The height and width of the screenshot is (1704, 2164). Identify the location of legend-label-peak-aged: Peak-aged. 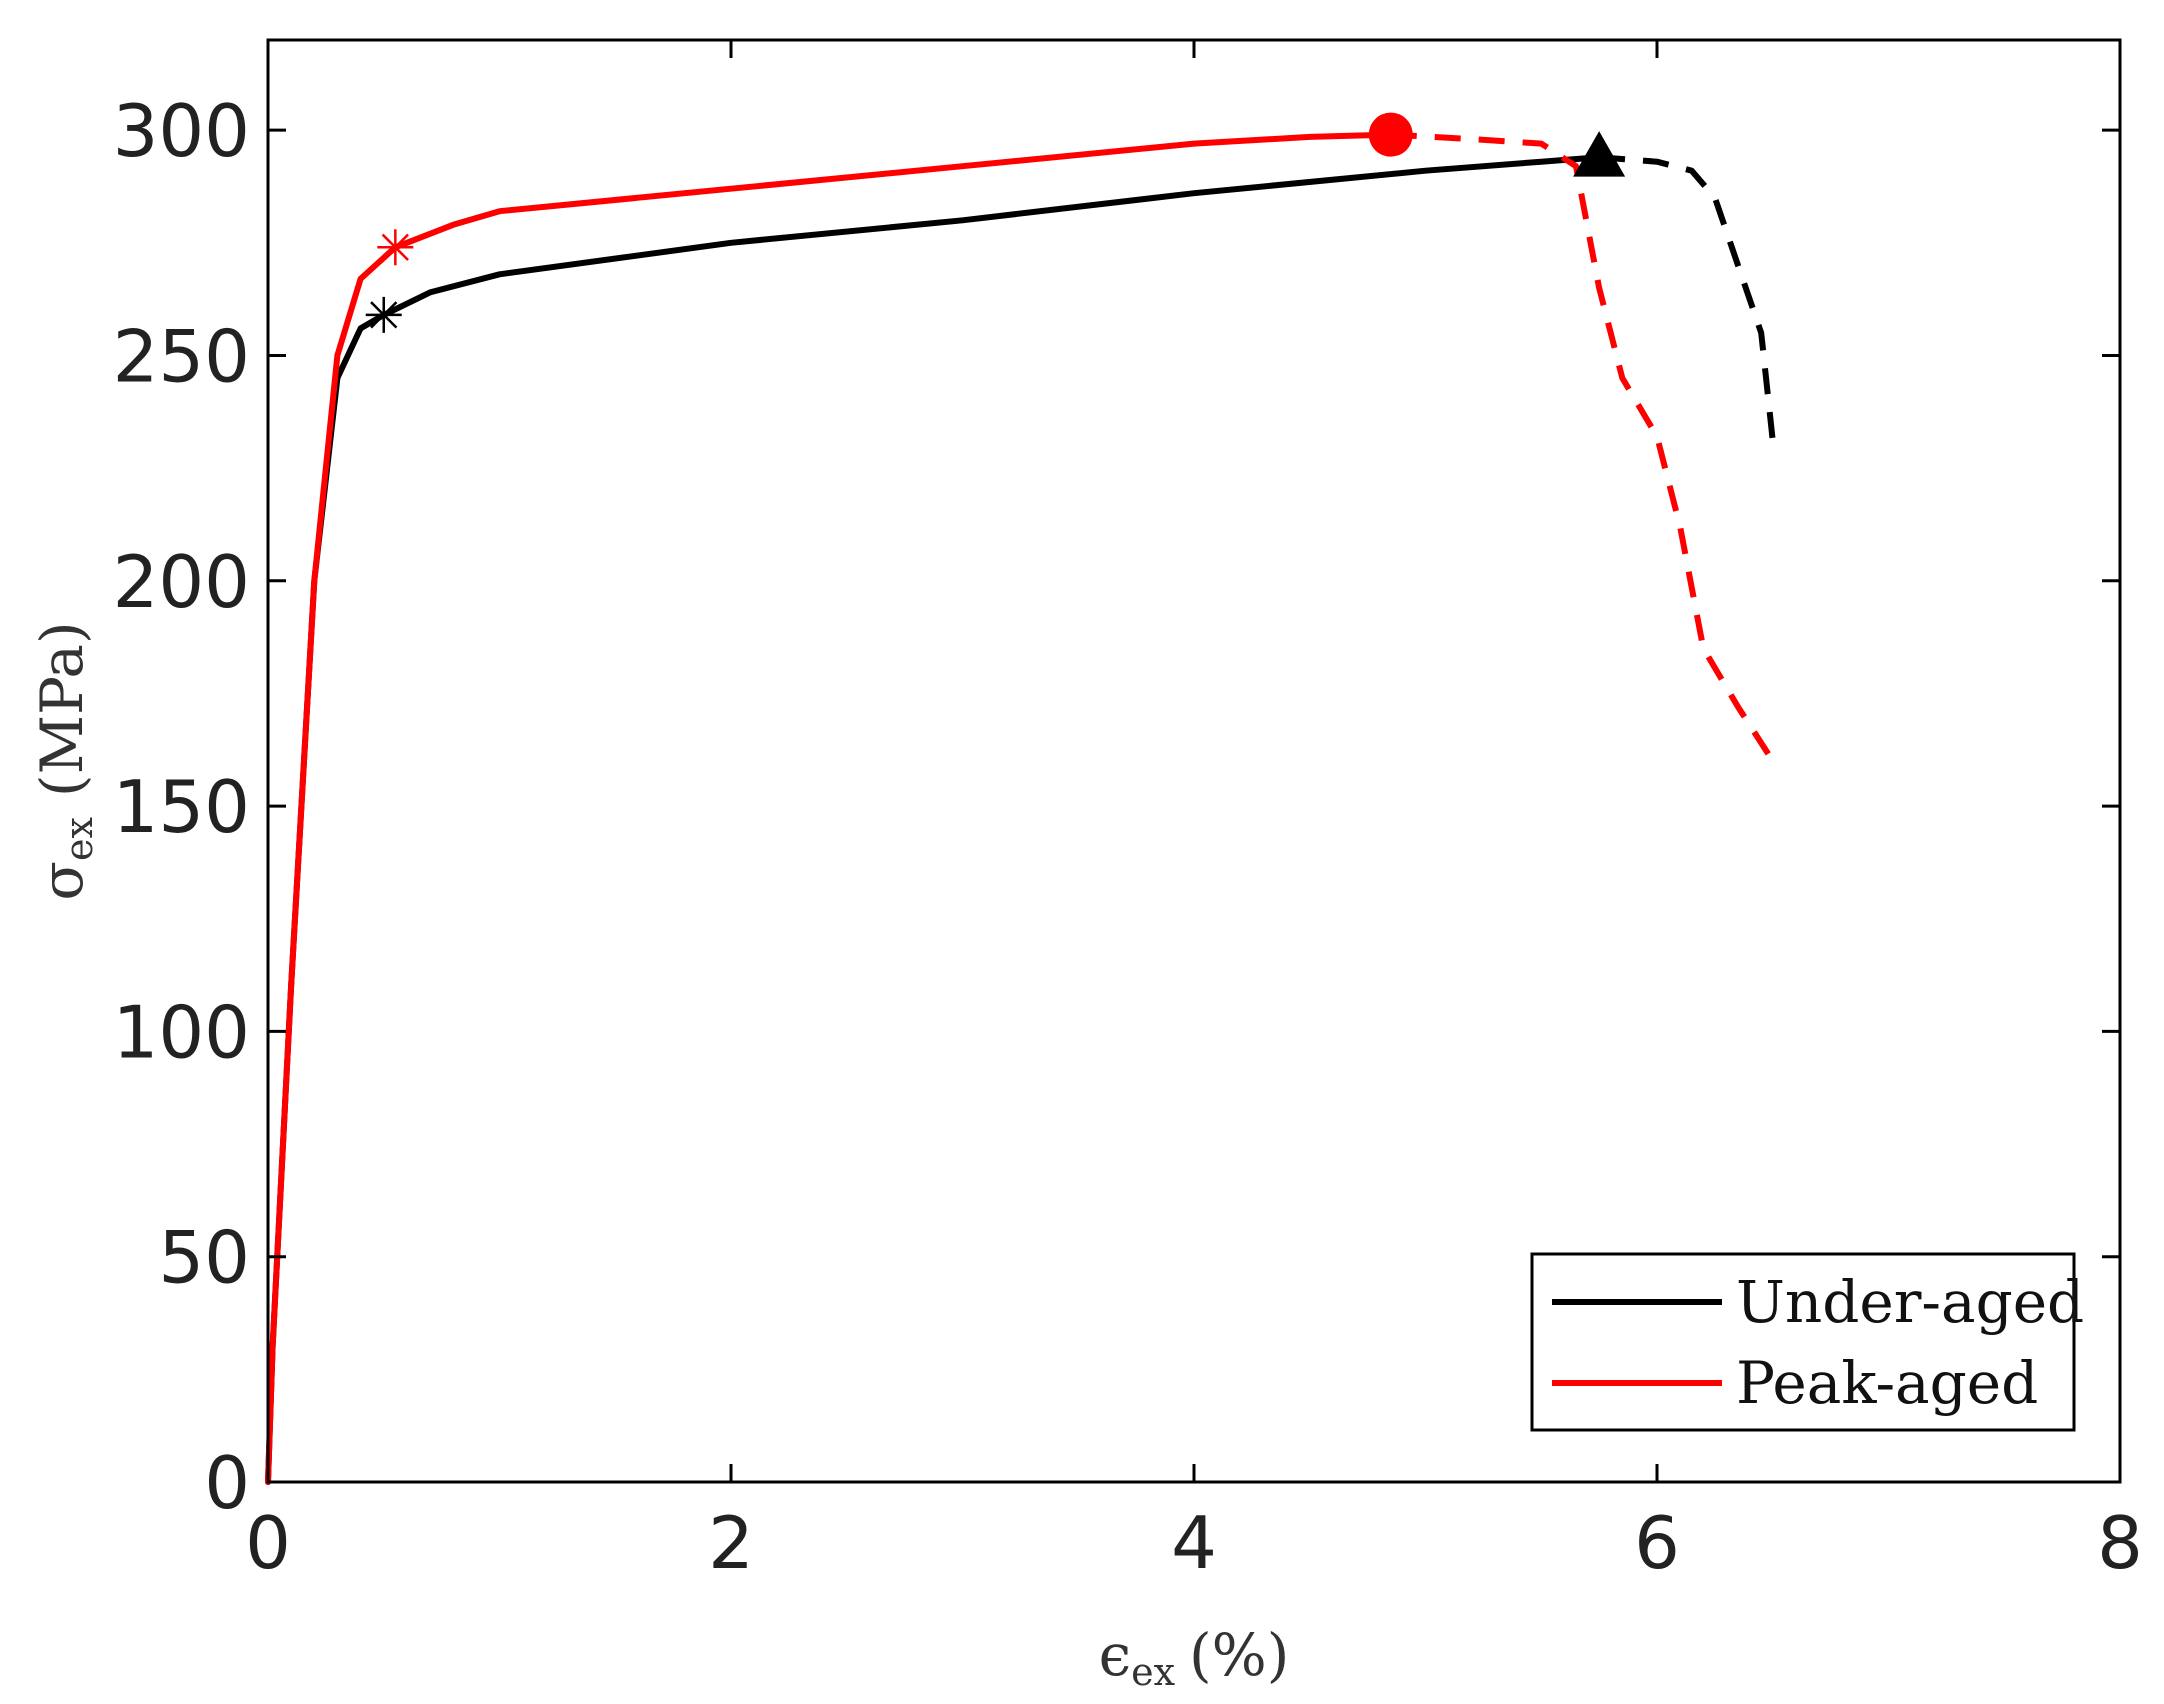
(1887, 1383).